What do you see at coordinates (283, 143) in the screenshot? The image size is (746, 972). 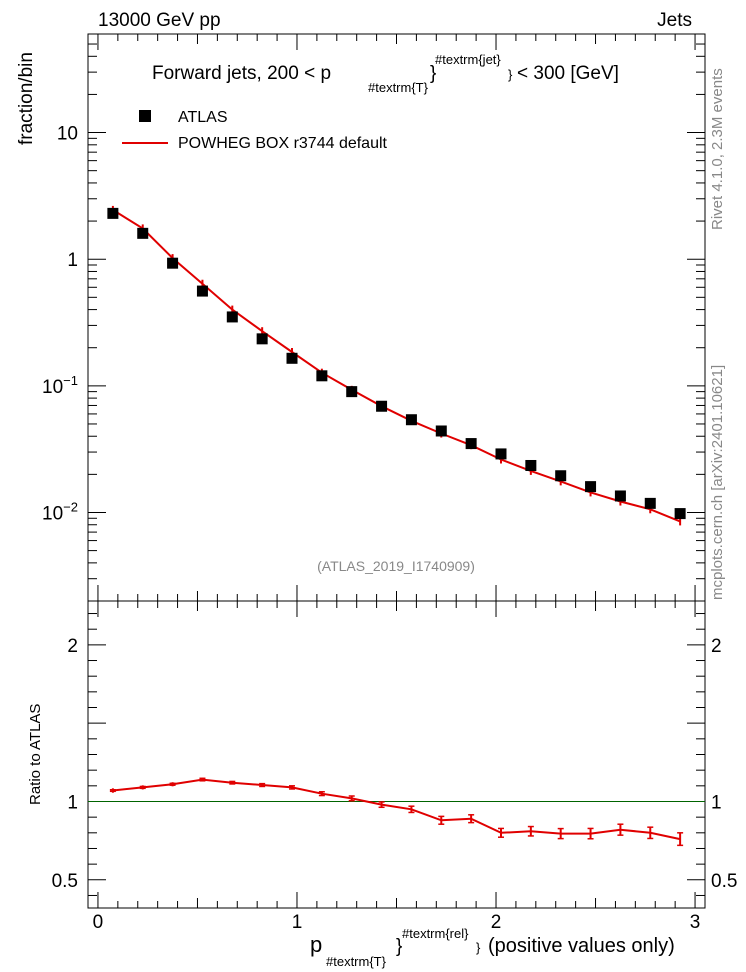 I see `legend-label-mc: POWHEG BOX r3744 default` at bounding box center [283, 143].